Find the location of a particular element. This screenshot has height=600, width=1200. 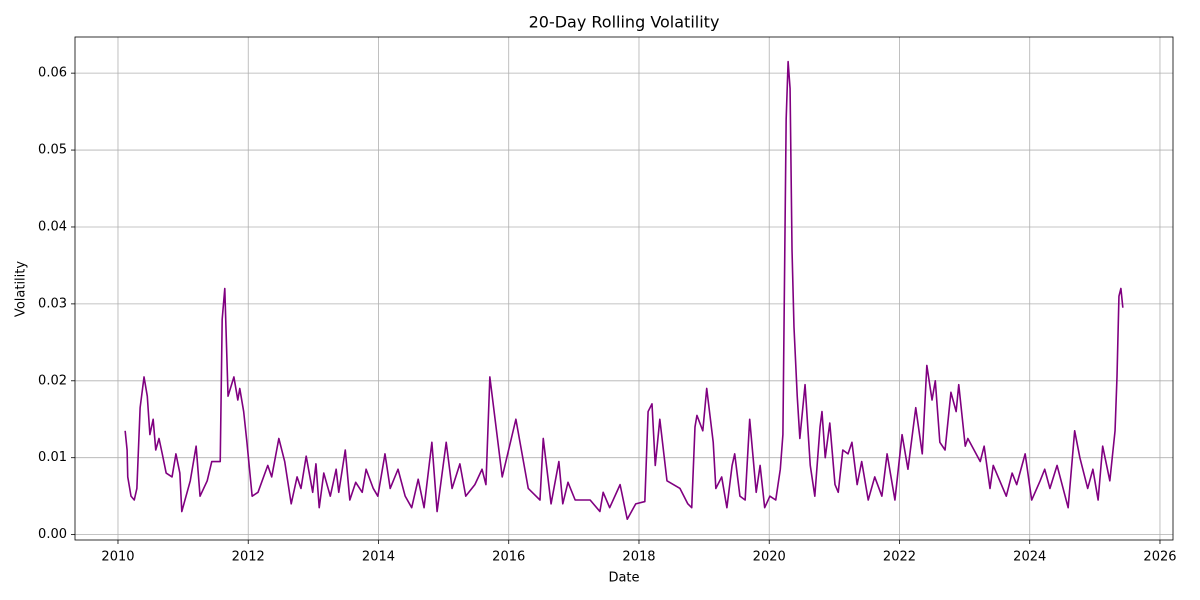

x-tick-label: 2016 is located at coordinates (508, 557).